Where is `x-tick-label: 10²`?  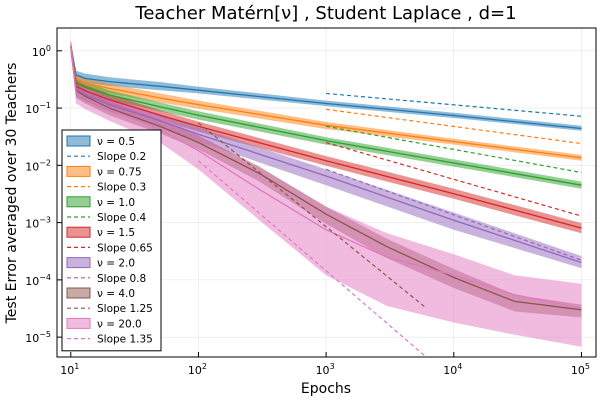 x-tick-label: 10² is located at coordinates (197, 369).